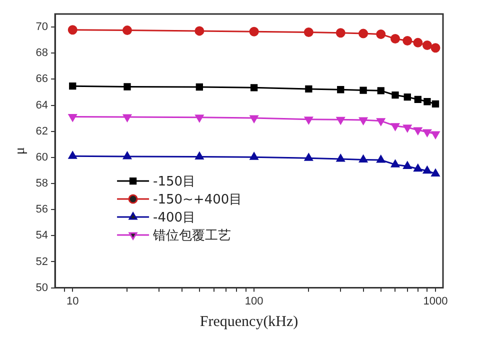 The width and height of the screenshot is (485, 337). What do you see at coordinates (42, 131) in the screenshot?
I see `y-tick-label: 62` at bounding box center [42, 131].